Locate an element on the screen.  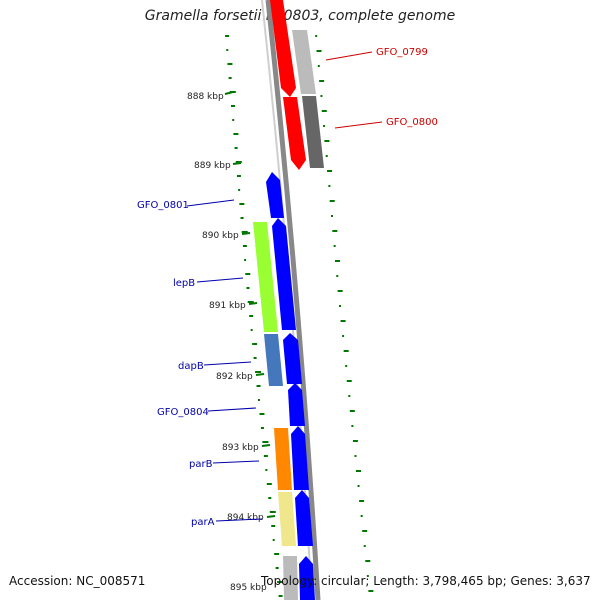
gene-arrow-next is located at coordinates (307, 578).